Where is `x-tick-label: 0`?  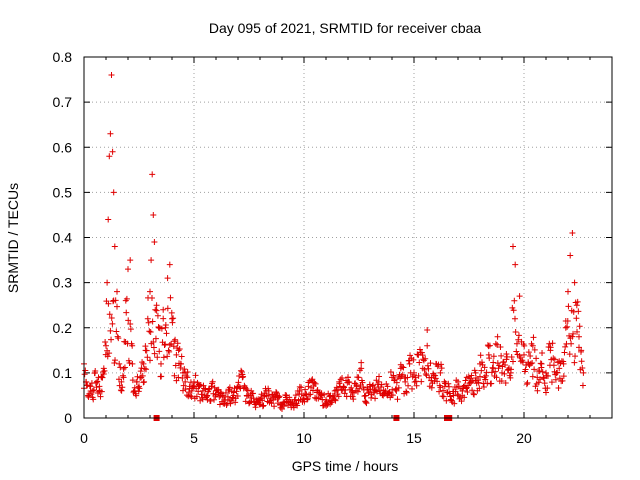
x-tick-label: 0 is located at coordinates (84, 438).